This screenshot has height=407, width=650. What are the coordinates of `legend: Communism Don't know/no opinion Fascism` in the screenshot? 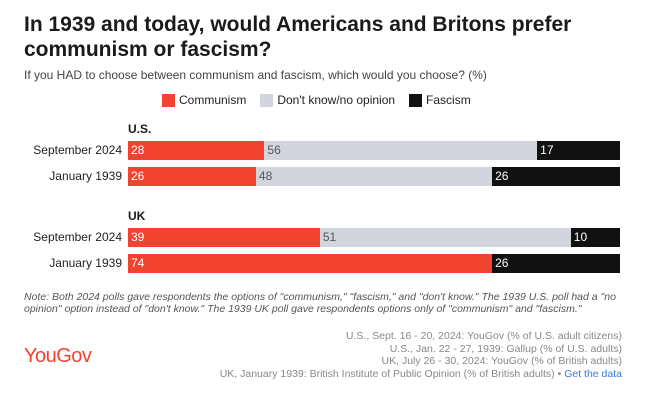 It's located at (316, 100).